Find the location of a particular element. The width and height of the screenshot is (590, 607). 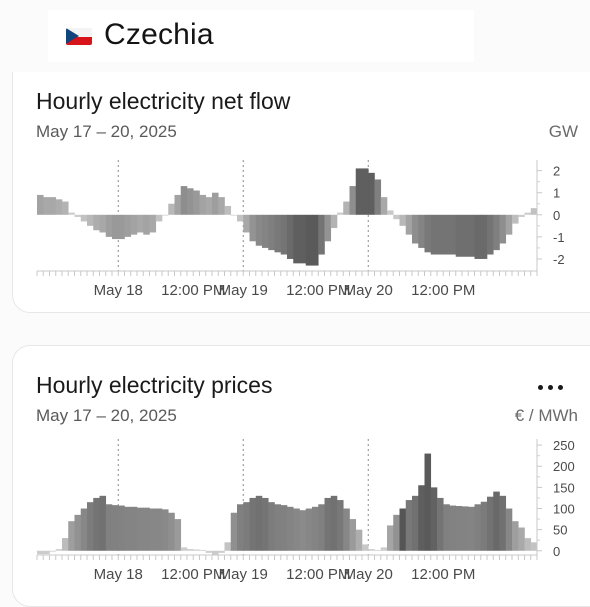

prices-title: Hourly electricity prices is located at coordinates (154, 385).